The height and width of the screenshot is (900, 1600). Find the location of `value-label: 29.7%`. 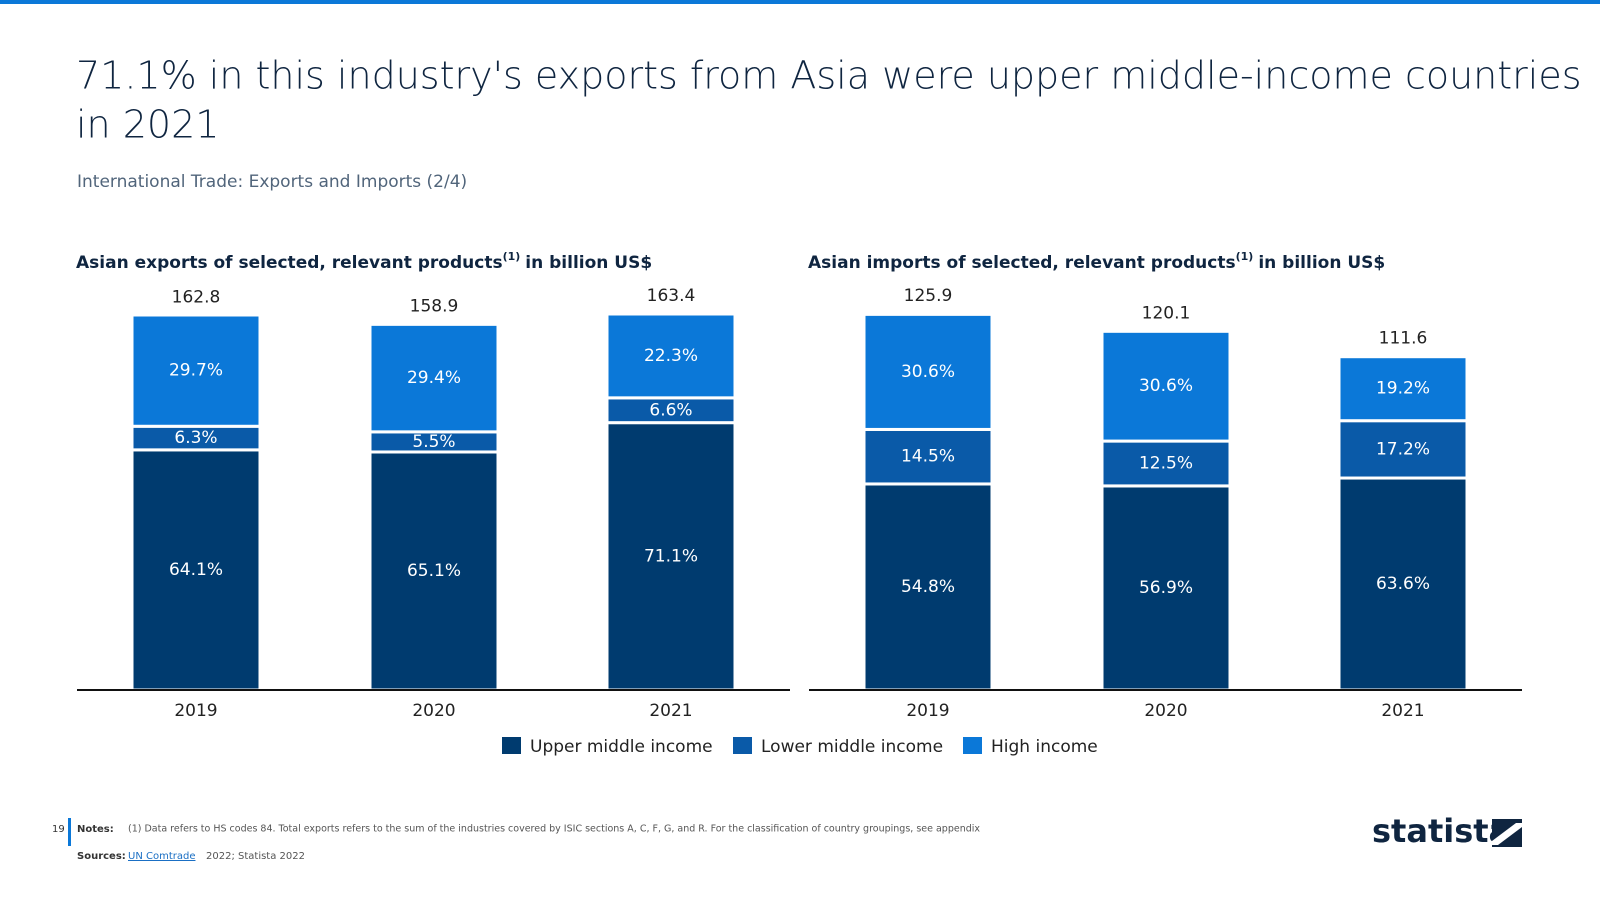

value-label: 29.7% is located at coordinates (196, 371).